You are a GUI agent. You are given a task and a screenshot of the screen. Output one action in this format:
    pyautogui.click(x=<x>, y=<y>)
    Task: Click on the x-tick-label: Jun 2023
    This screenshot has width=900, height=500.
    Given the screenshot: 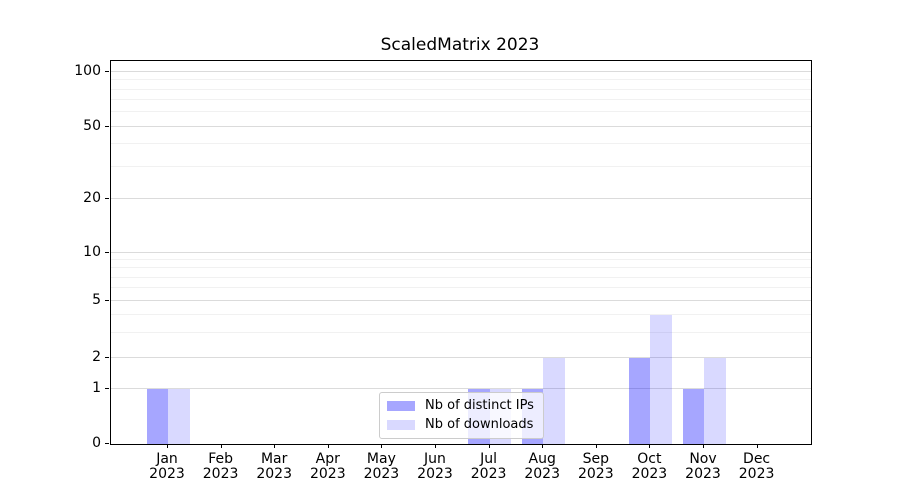 What is the action you would take?
    pyautogui.click(x=435, y=466)
    